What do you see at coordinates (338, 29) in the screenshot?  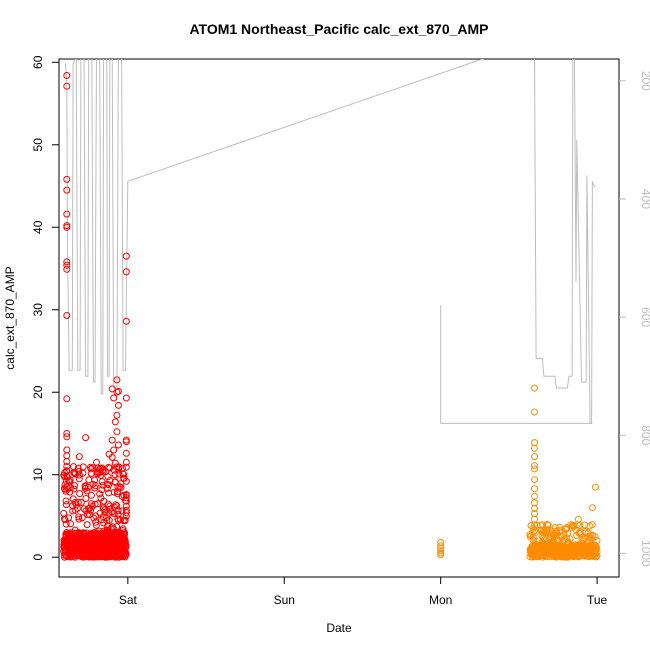 I see `chart-title: ATOM1 Northeast_Pacific calc_ext_870_AMP` at bounding box center [338, 29].